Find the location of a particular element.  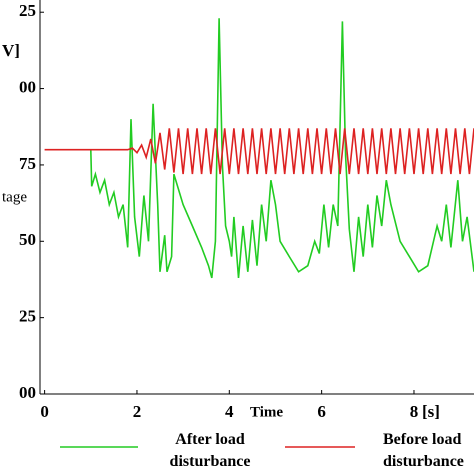

x-tick-label: 2 is located at coordinates (137, 411).